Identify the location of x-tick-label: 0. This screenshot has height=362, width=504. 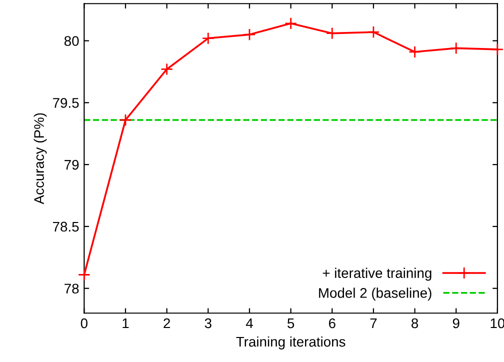
(84, 323).